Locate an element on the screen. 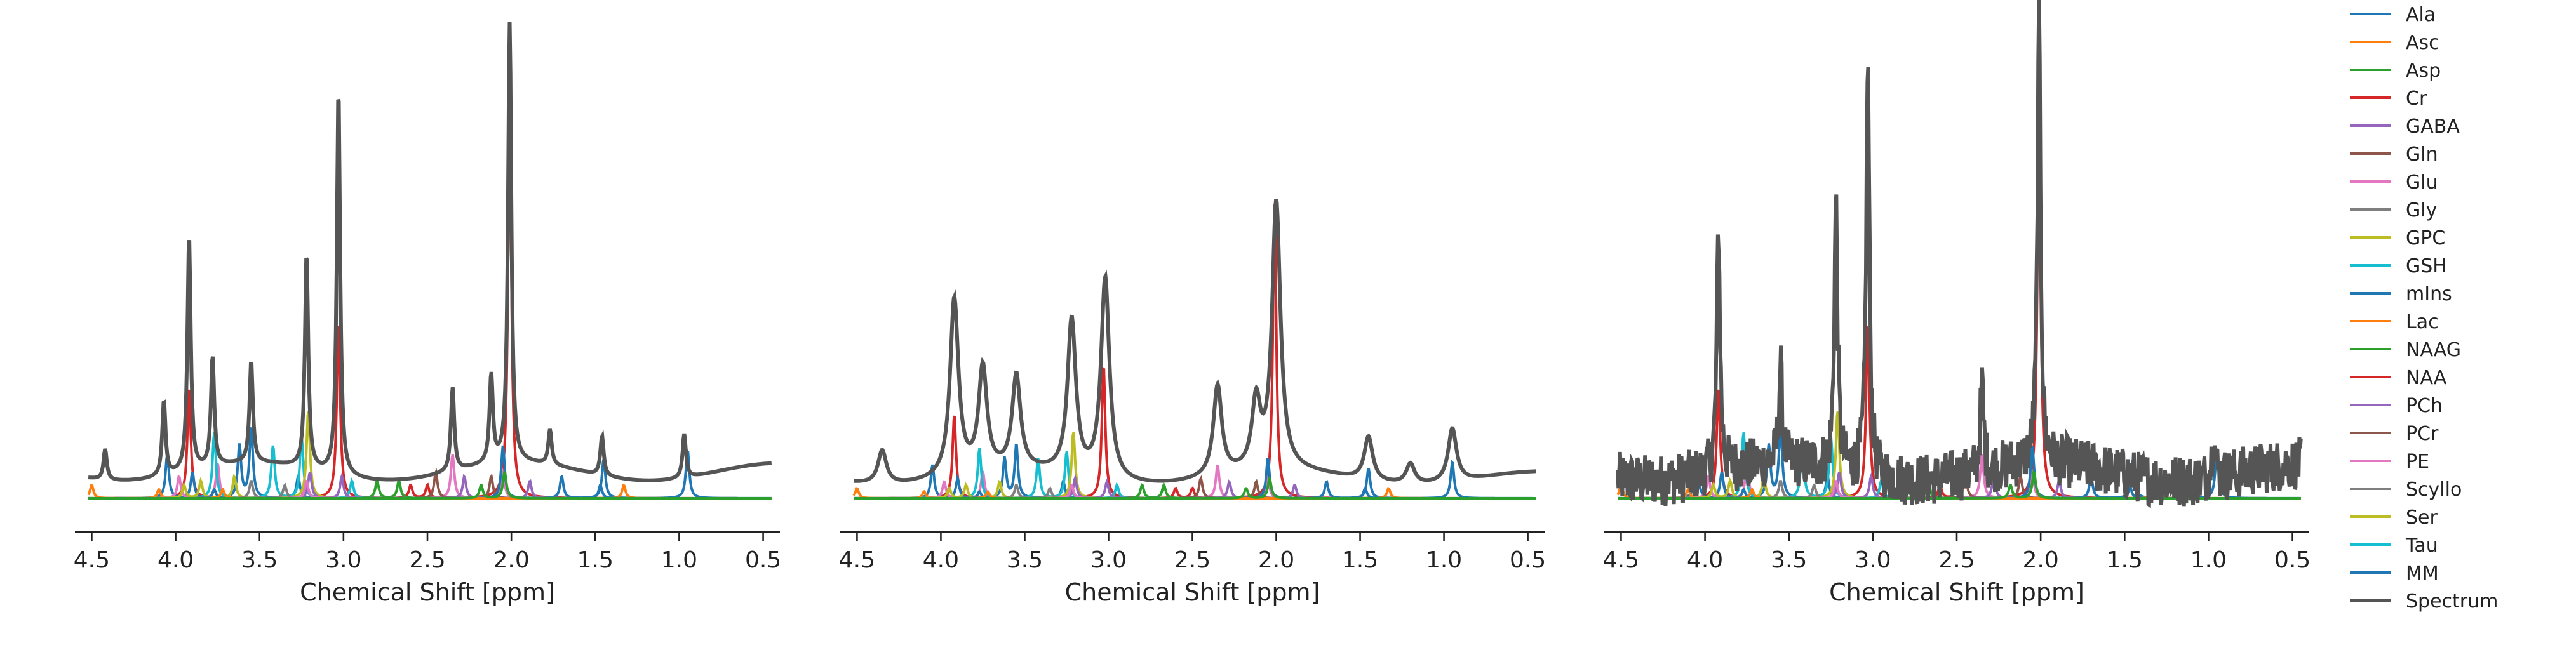 The height and width of the screenshot is (650, 2576). legend-item: Glu is located at coordinates (2394, 182).